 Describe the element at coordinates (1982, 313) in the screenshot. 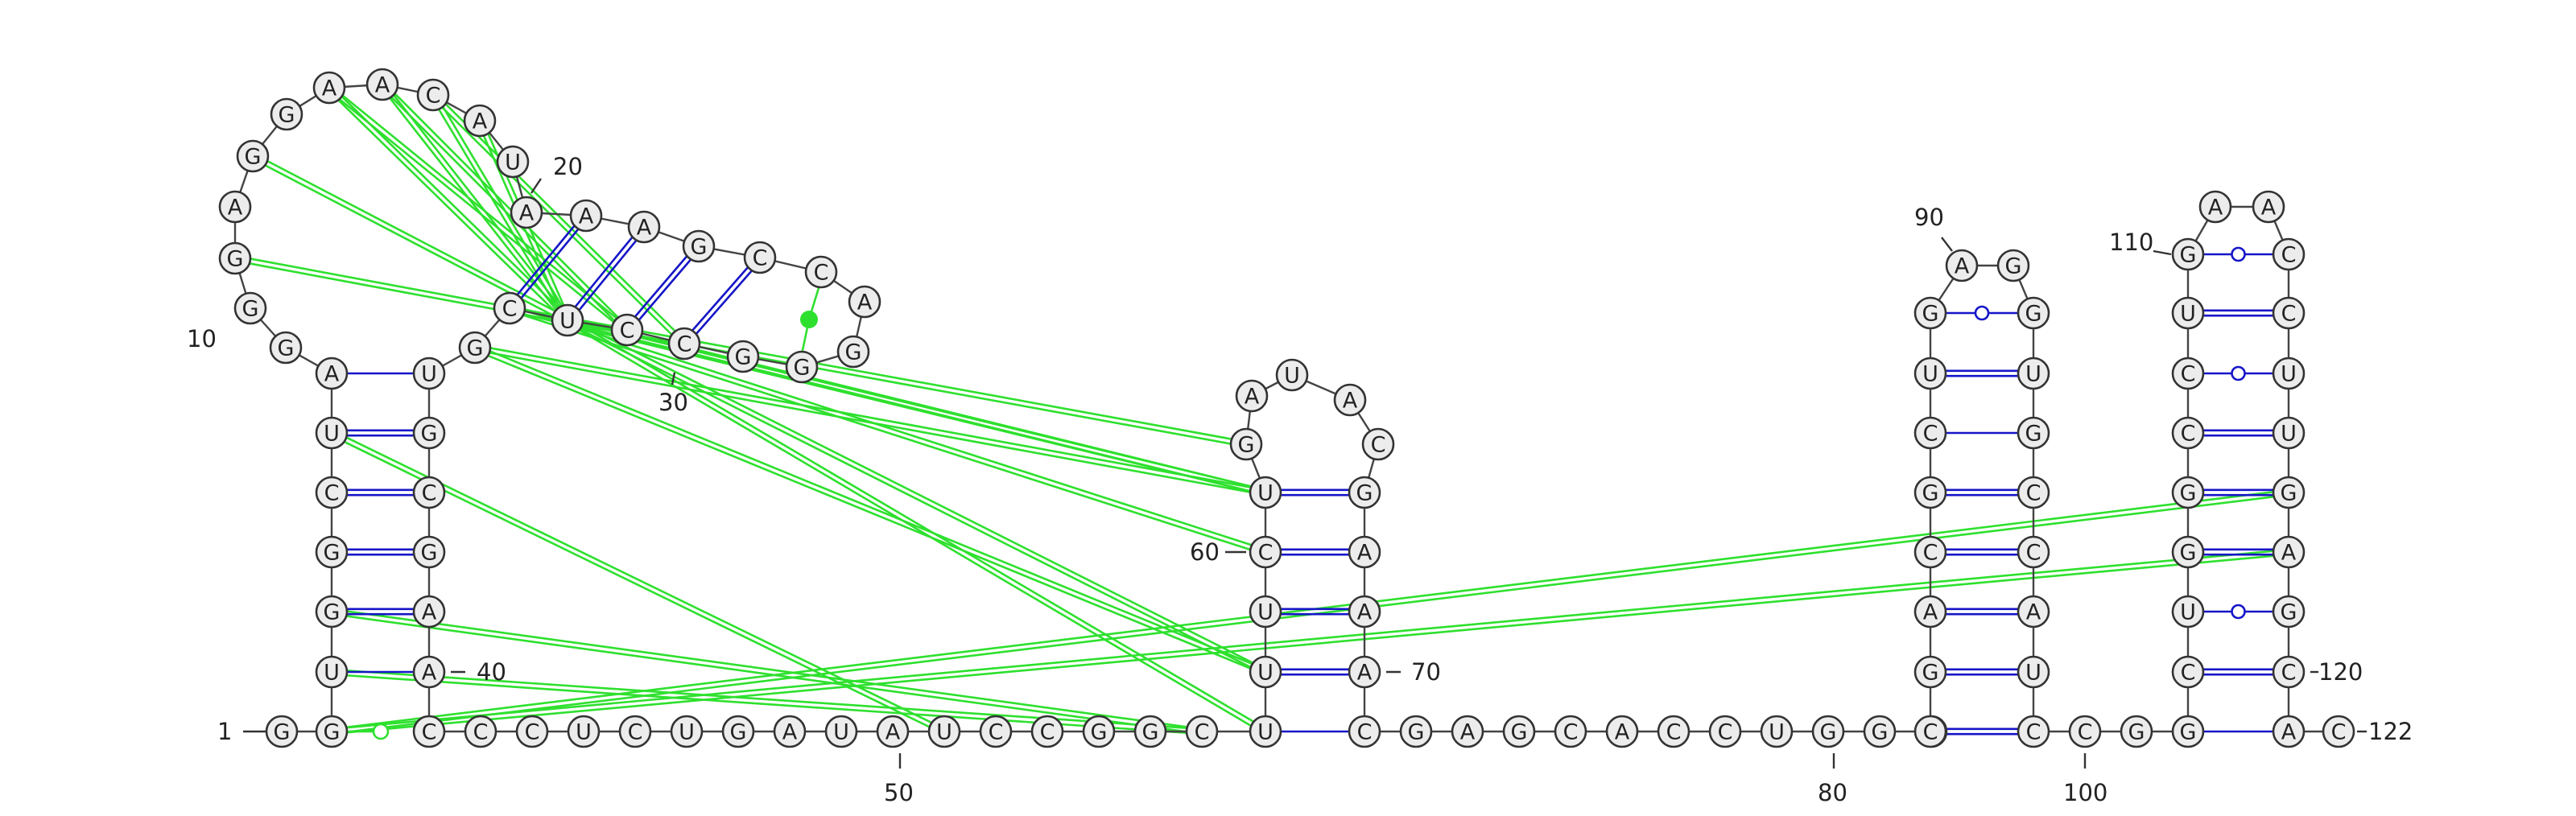

I see `wobble-pair` at that location.